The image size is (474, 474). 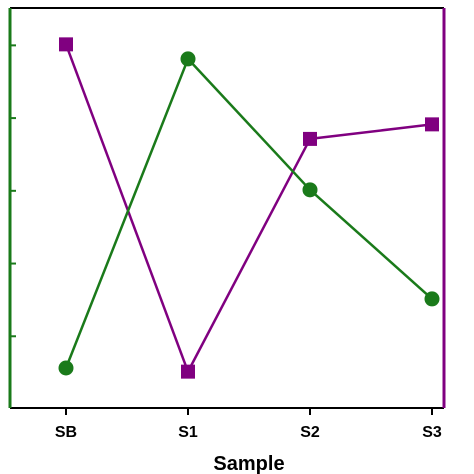 What do you see at coordinates (432, 299) in the screenshot?
I see `series-2-point-S3` at bounding box center [432, 299].